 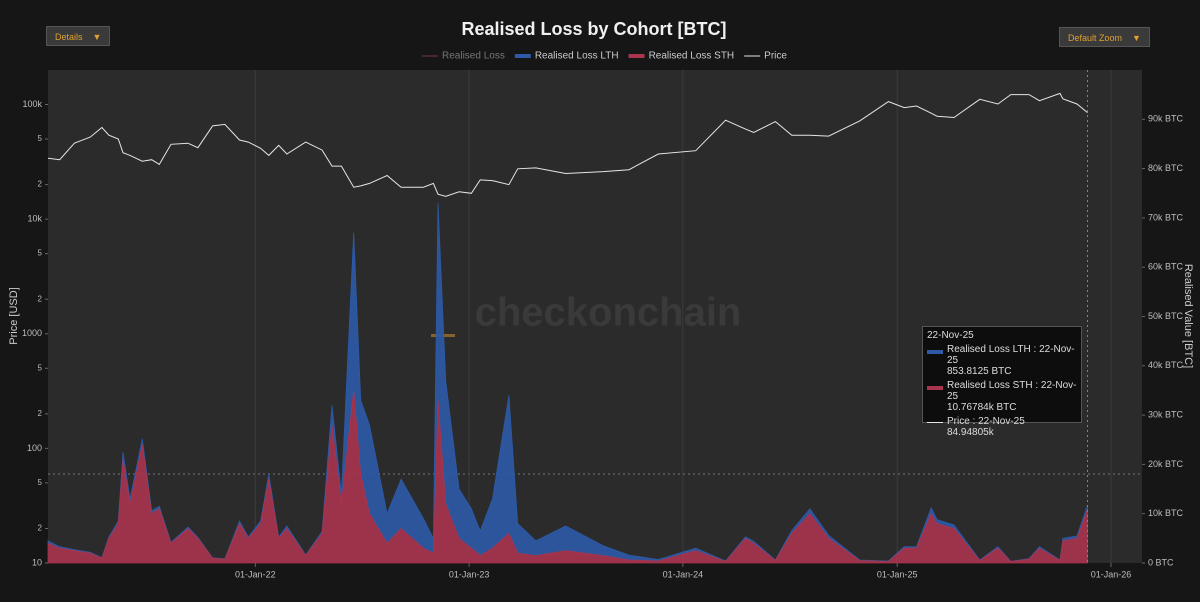 What do you see at coordinates (34, 219) in the screenshot?
I see `y-tick-label: 10k` at bounding box center [34, 219].